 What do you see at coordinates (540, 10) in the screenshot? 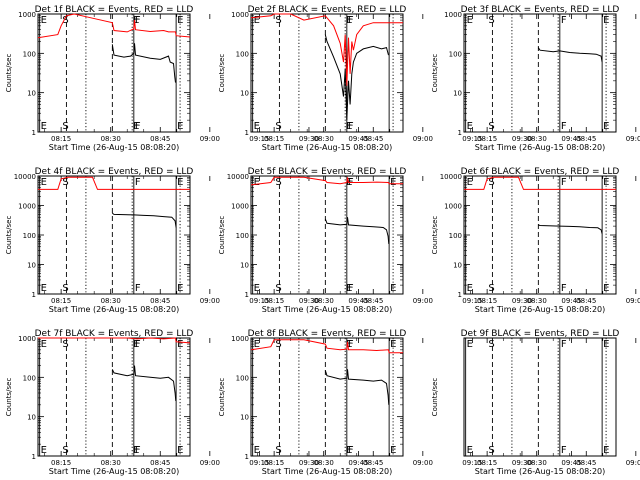
I see `panel-title: Det 3f BLACK = Events, RED = LLD` at bounding box center [540, 10].